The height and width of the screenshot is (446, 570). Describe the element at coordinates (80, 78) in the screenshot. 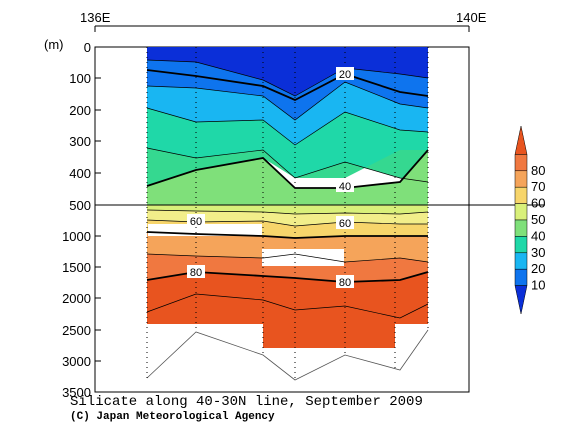

I see `y-tick-label: 100` at that location.